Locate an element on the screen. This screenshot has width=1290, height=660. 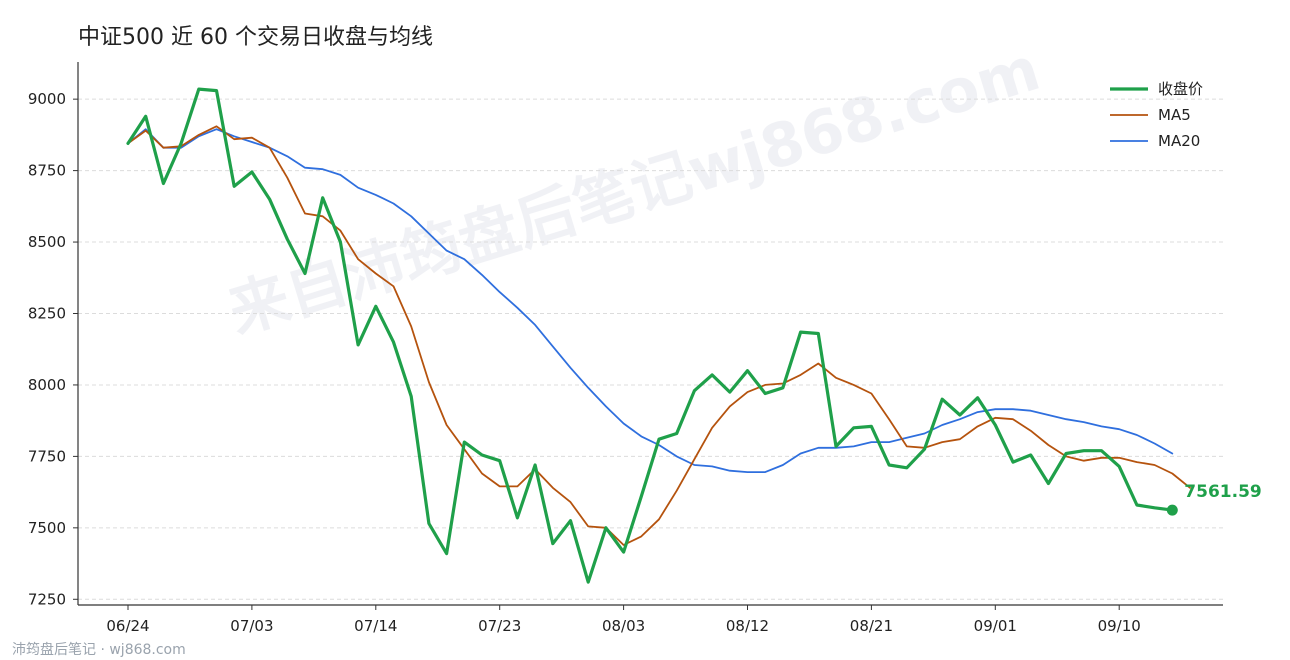
y-tick-label-7: 9000 is located at coordinates (47, 99).